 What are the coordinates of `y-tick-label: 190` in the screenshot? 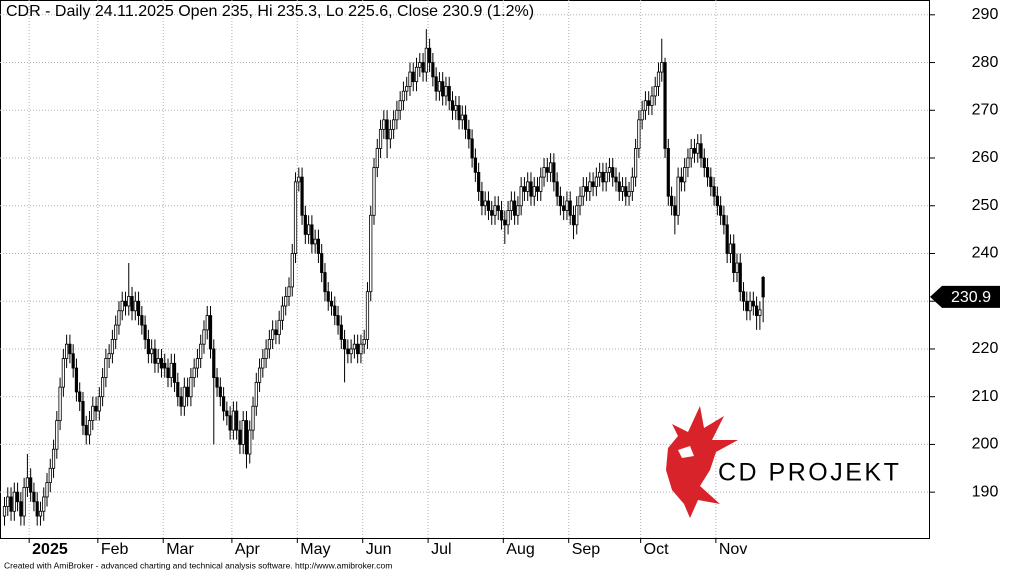 It's located at (985, 491).